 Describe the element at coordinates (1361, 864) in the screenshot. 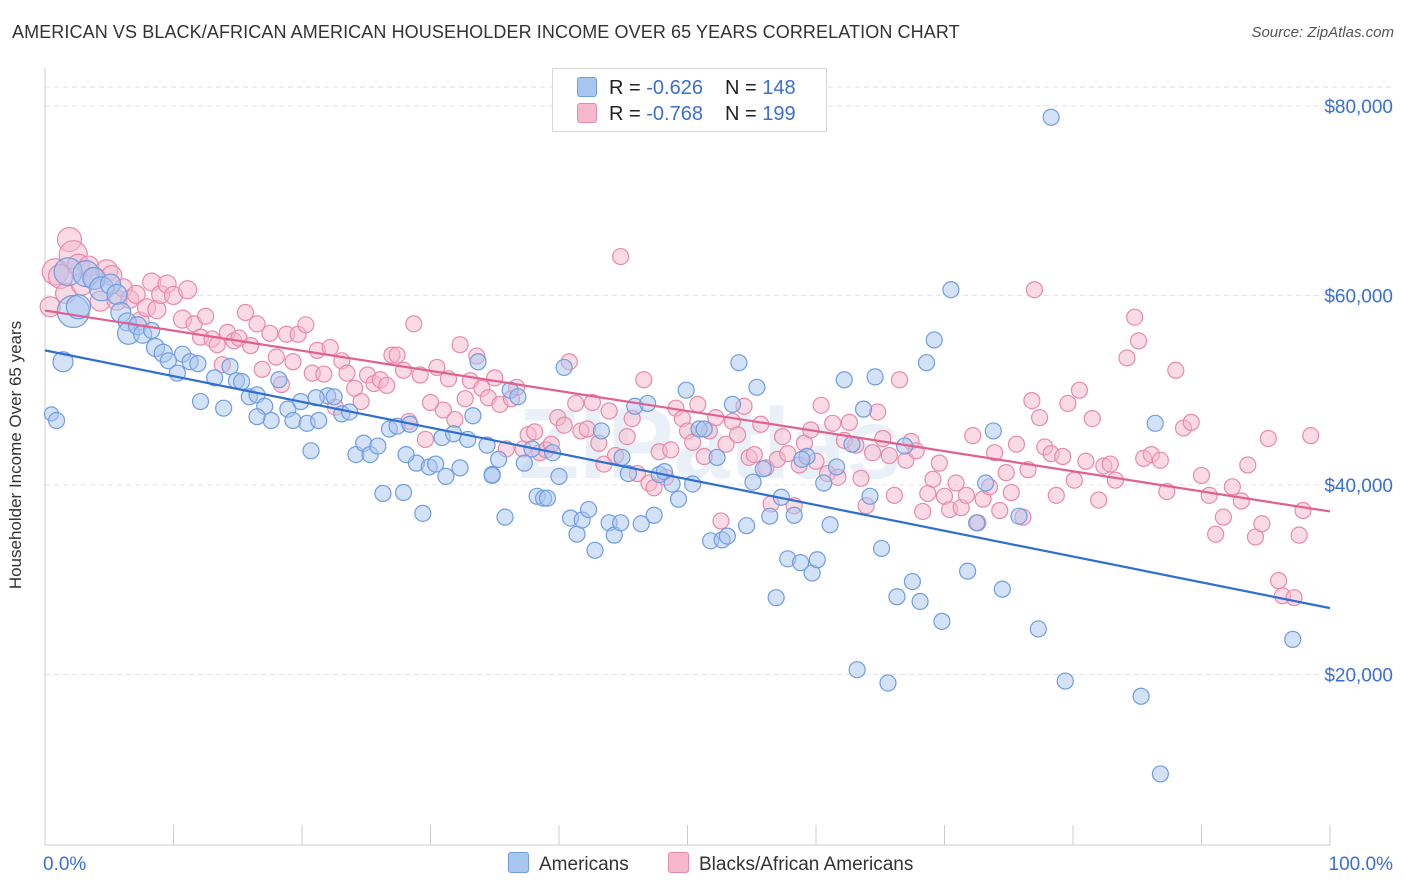

I see `x-tick-label-max: 100.0%` at that location.